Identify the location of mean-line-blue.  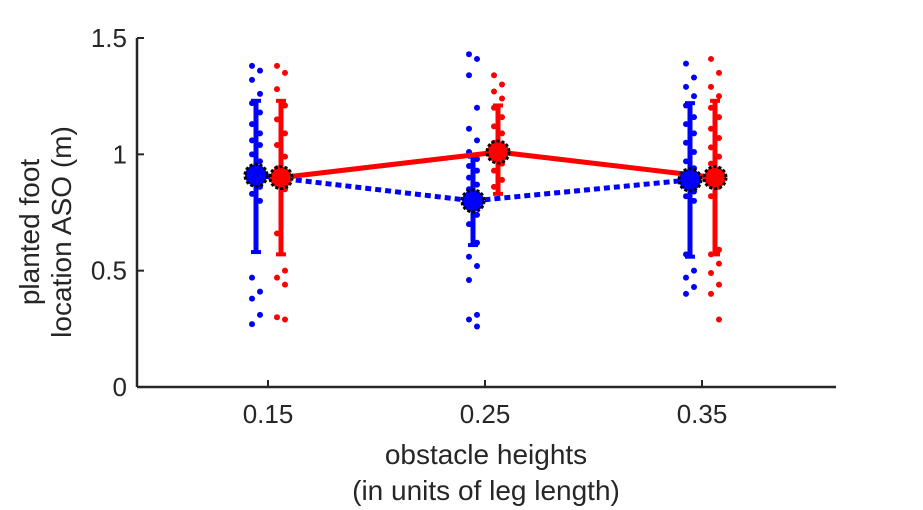
(473, 188).